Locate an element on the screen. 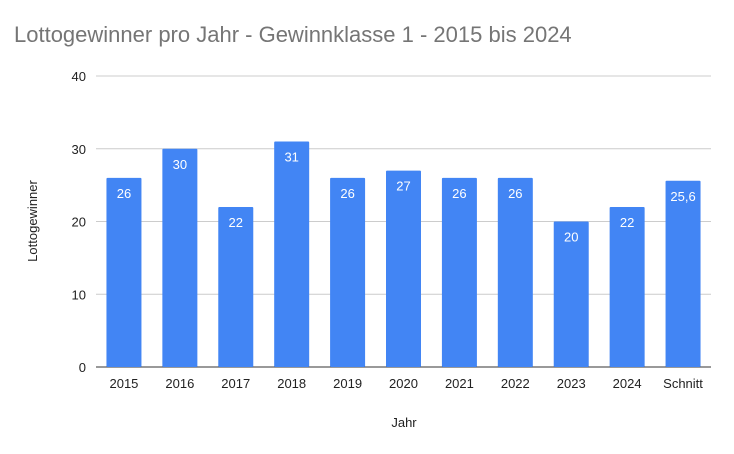  x-tick-label: 2023 is located at coordinates (571, 383).